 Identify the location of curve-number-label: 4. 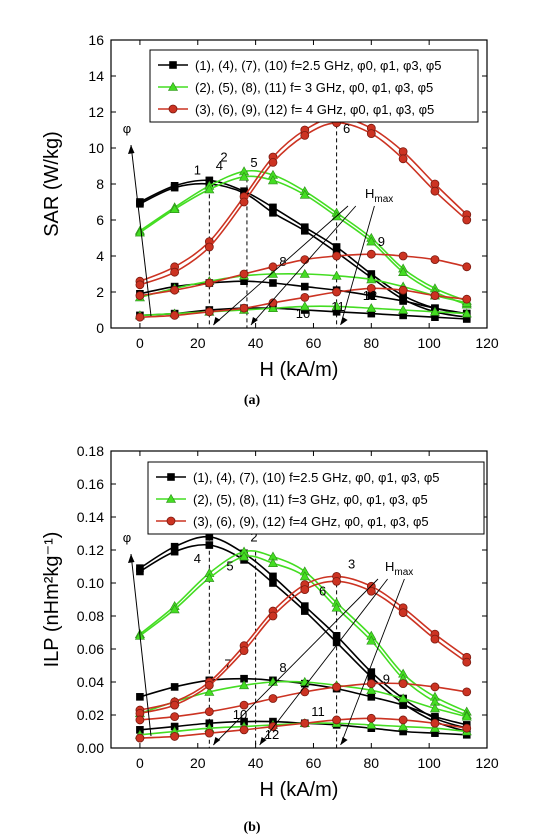
(219, 165).